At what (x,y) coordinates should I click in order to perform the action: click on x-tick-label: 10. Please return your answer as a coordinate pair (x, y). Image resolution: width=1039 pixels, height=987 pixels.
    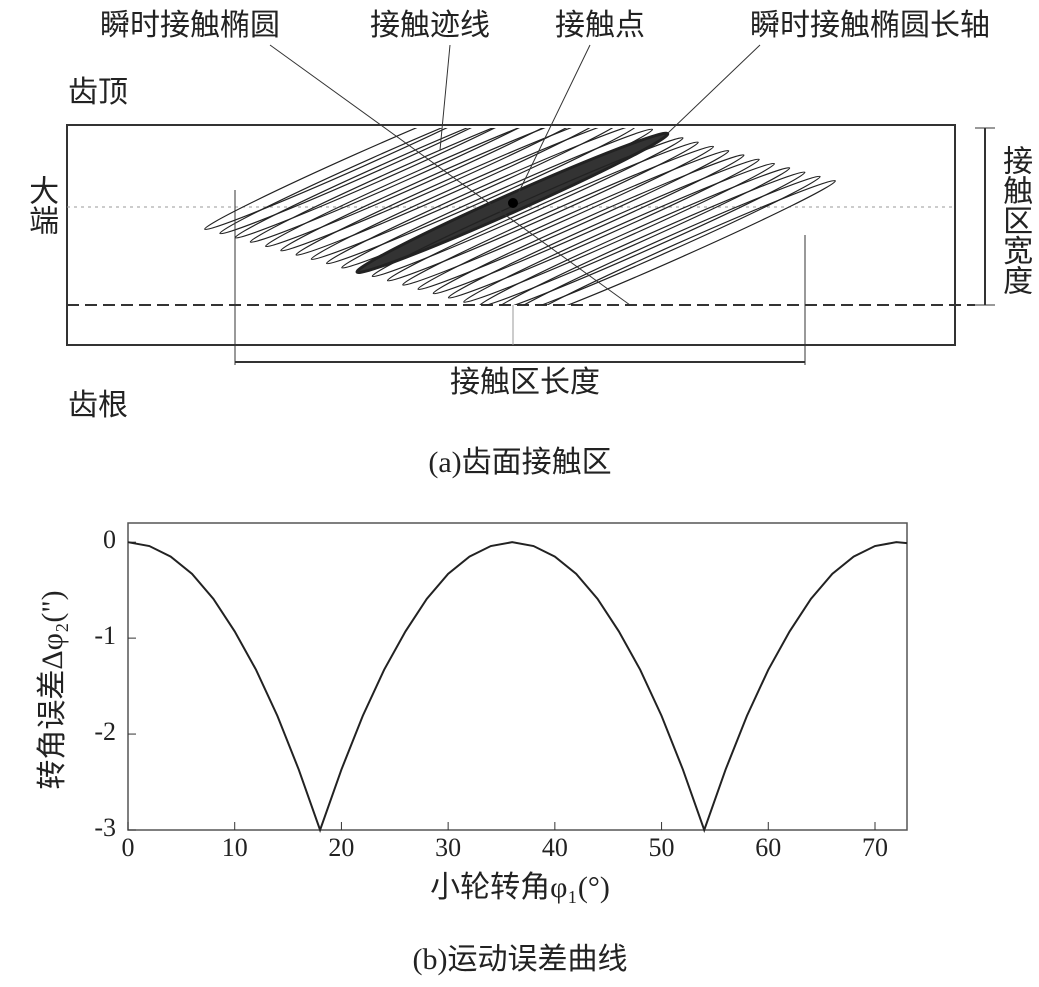
    Looking at the image, I should click on (235, 847).